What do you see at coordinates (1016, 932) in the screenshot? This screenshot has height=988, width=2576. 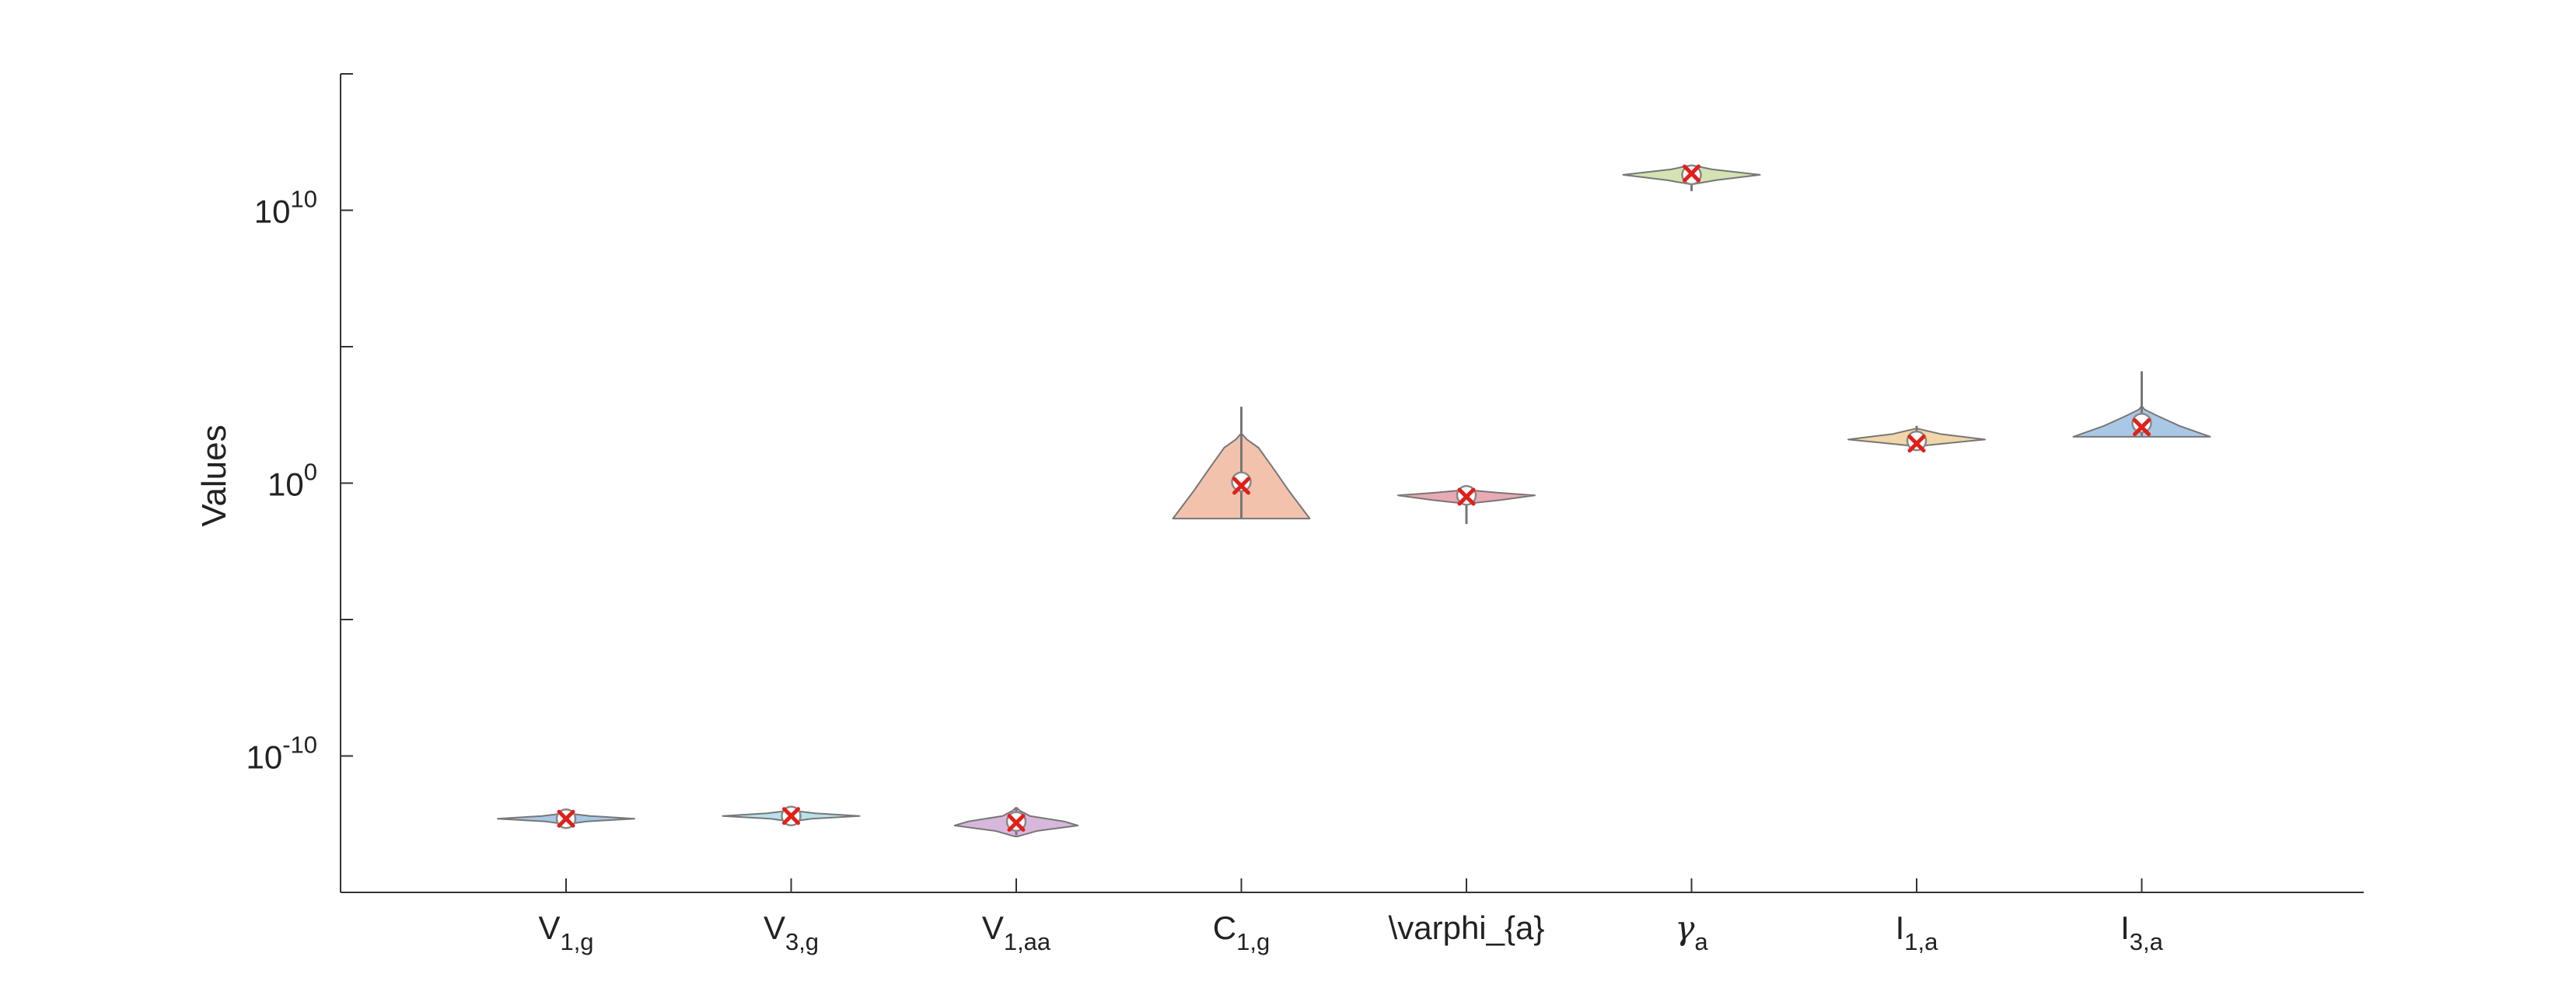 I see `x-tick-label: V1,aa` at bounding box center [1016, 932].